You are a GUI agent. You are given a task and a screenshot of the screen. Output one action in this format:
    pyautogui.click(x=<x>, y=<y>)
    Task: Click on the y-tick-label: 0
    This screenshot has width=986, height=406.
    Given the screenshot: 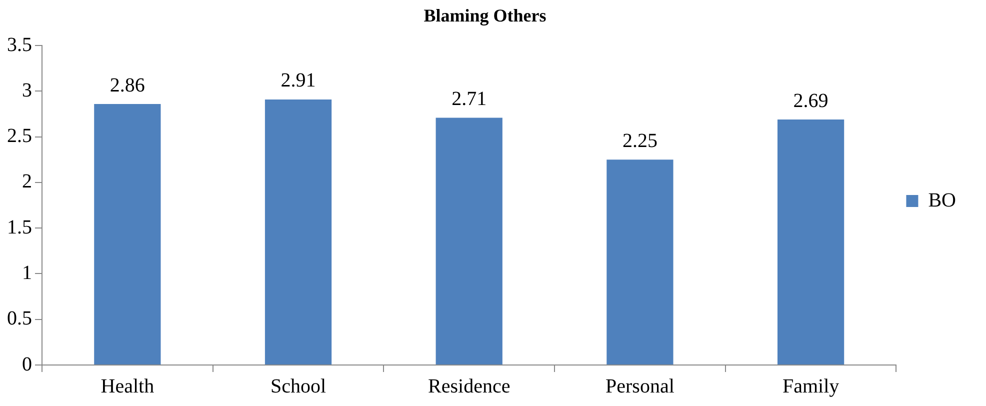 What is the action you would take?
    pyautogui.click(x=27, y=364)
    